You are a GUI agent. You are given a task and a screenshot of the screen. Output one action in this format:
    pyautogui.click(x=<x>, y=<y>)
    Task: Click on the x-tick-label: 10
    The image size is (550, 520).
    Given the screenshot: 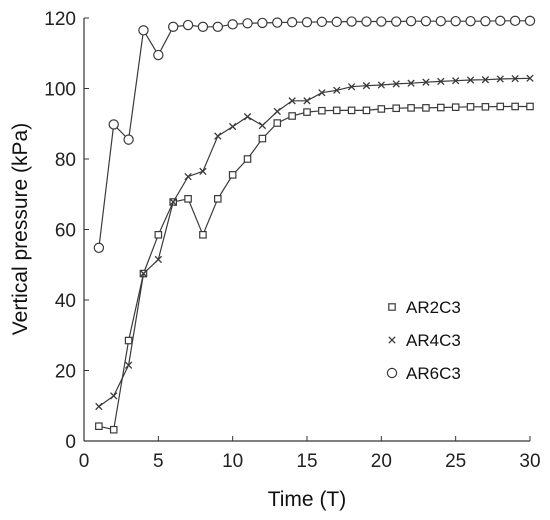 What is the action you would take?
    pyautogui.click(x=232, y=461)
    